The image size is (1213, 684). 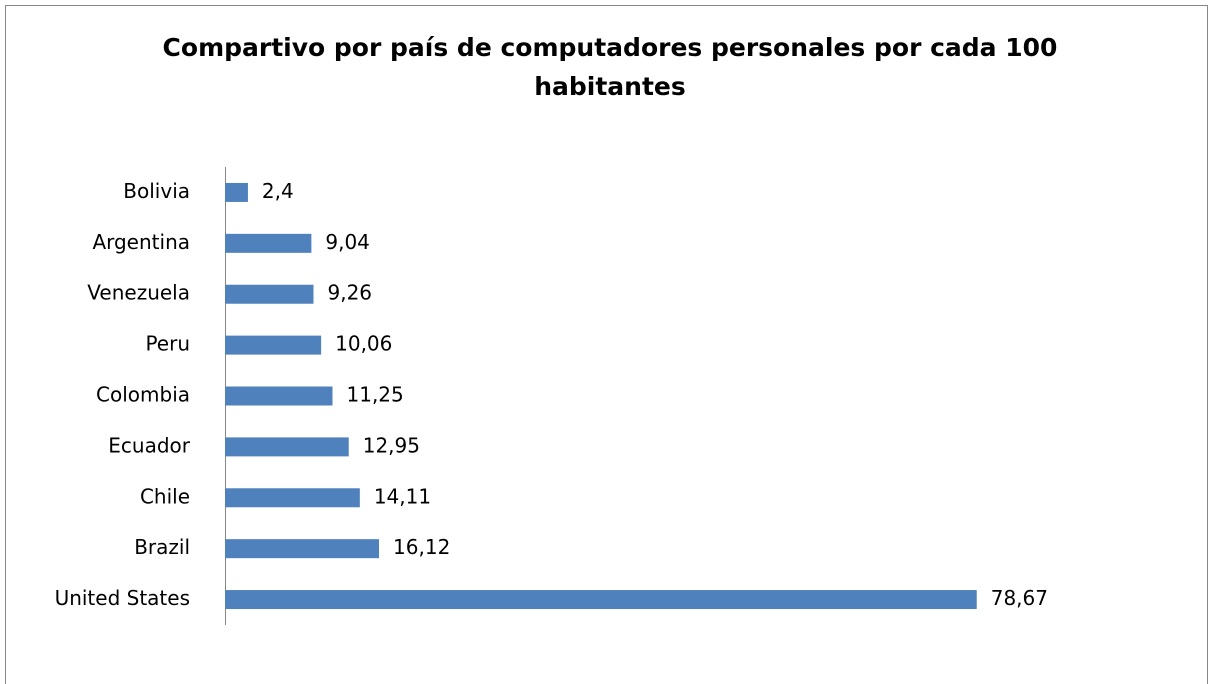 What do you see at coordinates (363, 344) in the screenshot?
I see `data-label: 10,06` at bounding box center [363, 344].